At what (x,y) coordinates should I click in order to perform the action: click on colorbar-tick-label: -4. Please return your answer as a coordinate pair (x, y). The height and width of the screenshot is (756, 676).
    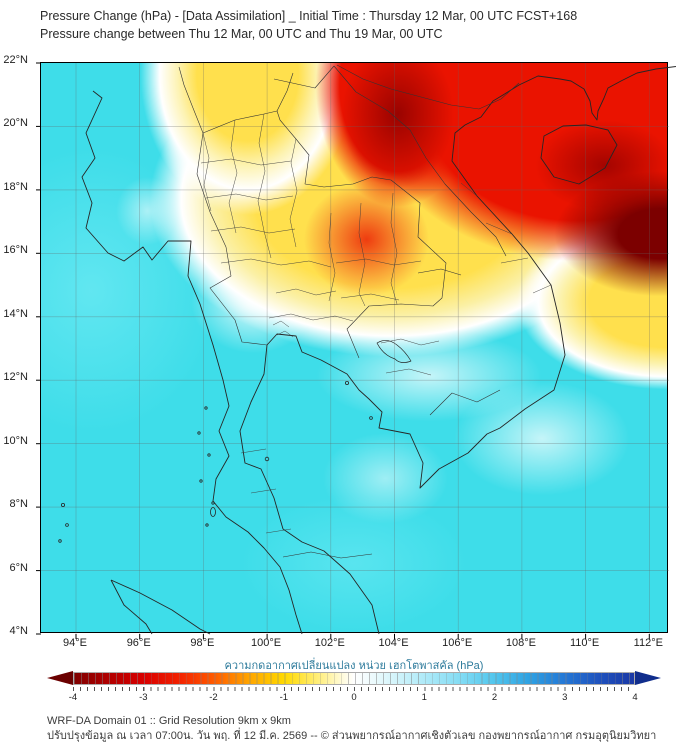
    Looking at the image, I should click on (73, 697).